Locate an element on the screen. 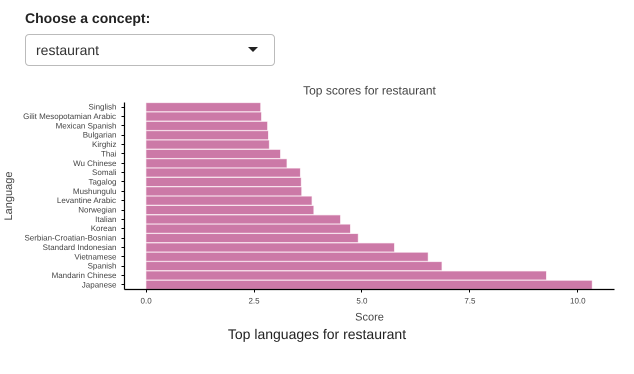 The height and width of the screenshot is (374, 634). y-tick-label: Mandarin Chinese is located at coordinates (85, 275).